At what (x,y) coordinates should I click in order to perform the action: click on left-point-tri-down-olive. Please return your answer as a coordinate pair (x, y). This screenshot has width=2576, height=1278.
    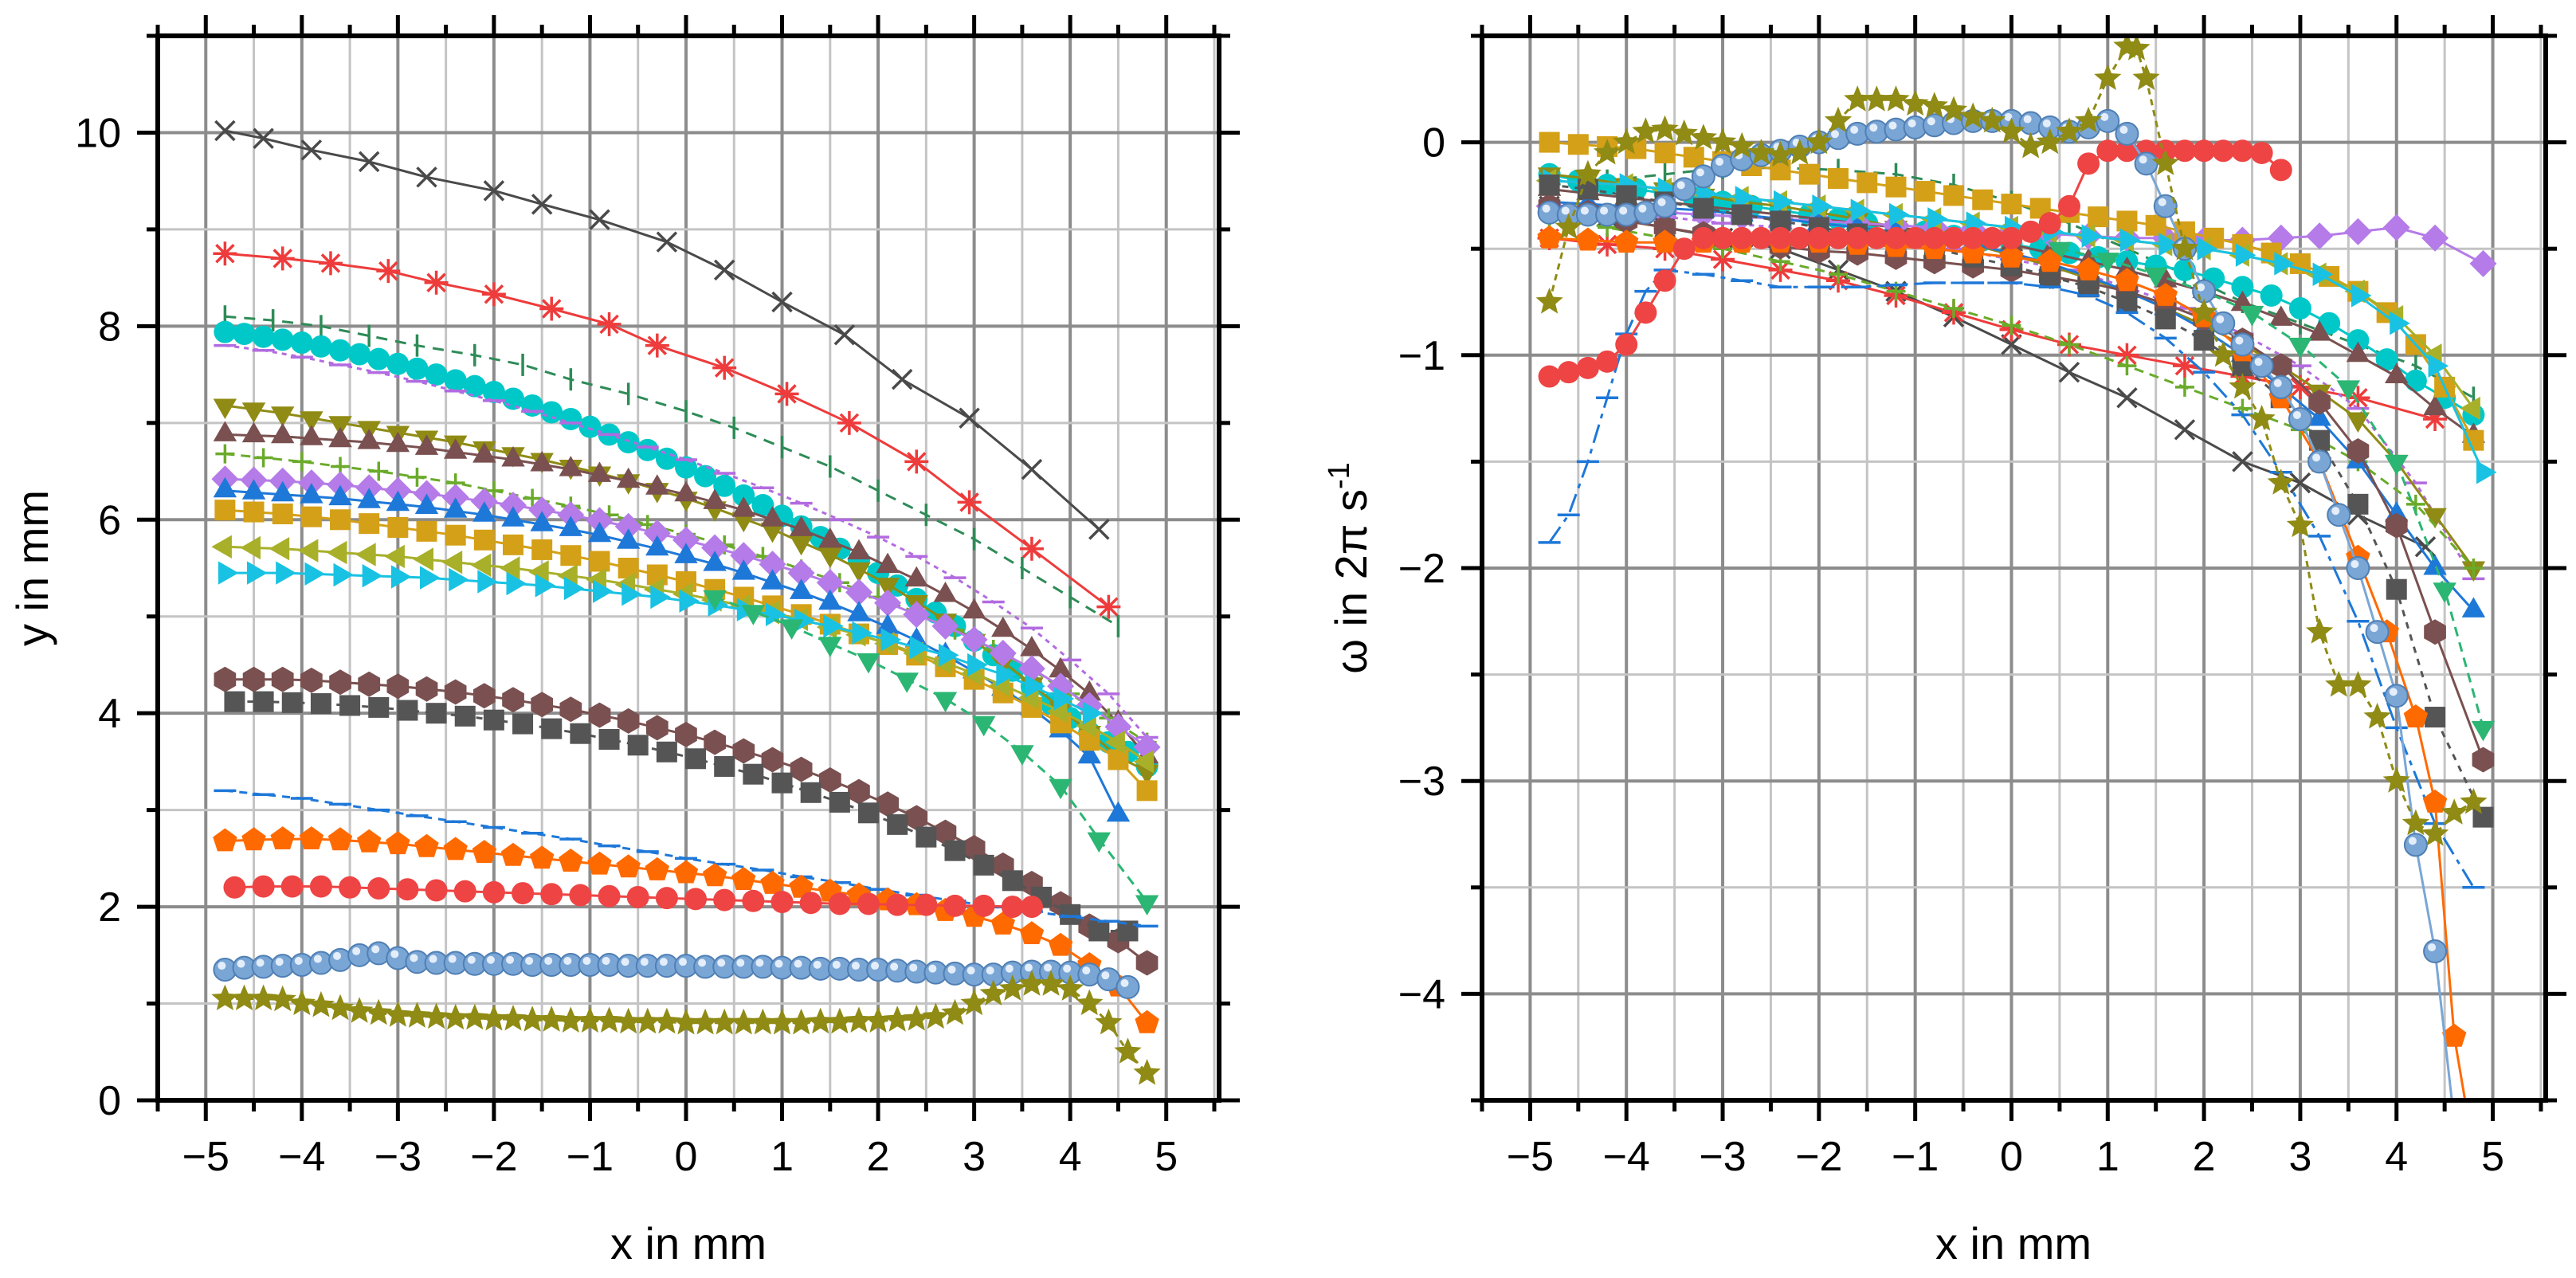
    Looking at the image, I should click on (225, 408).